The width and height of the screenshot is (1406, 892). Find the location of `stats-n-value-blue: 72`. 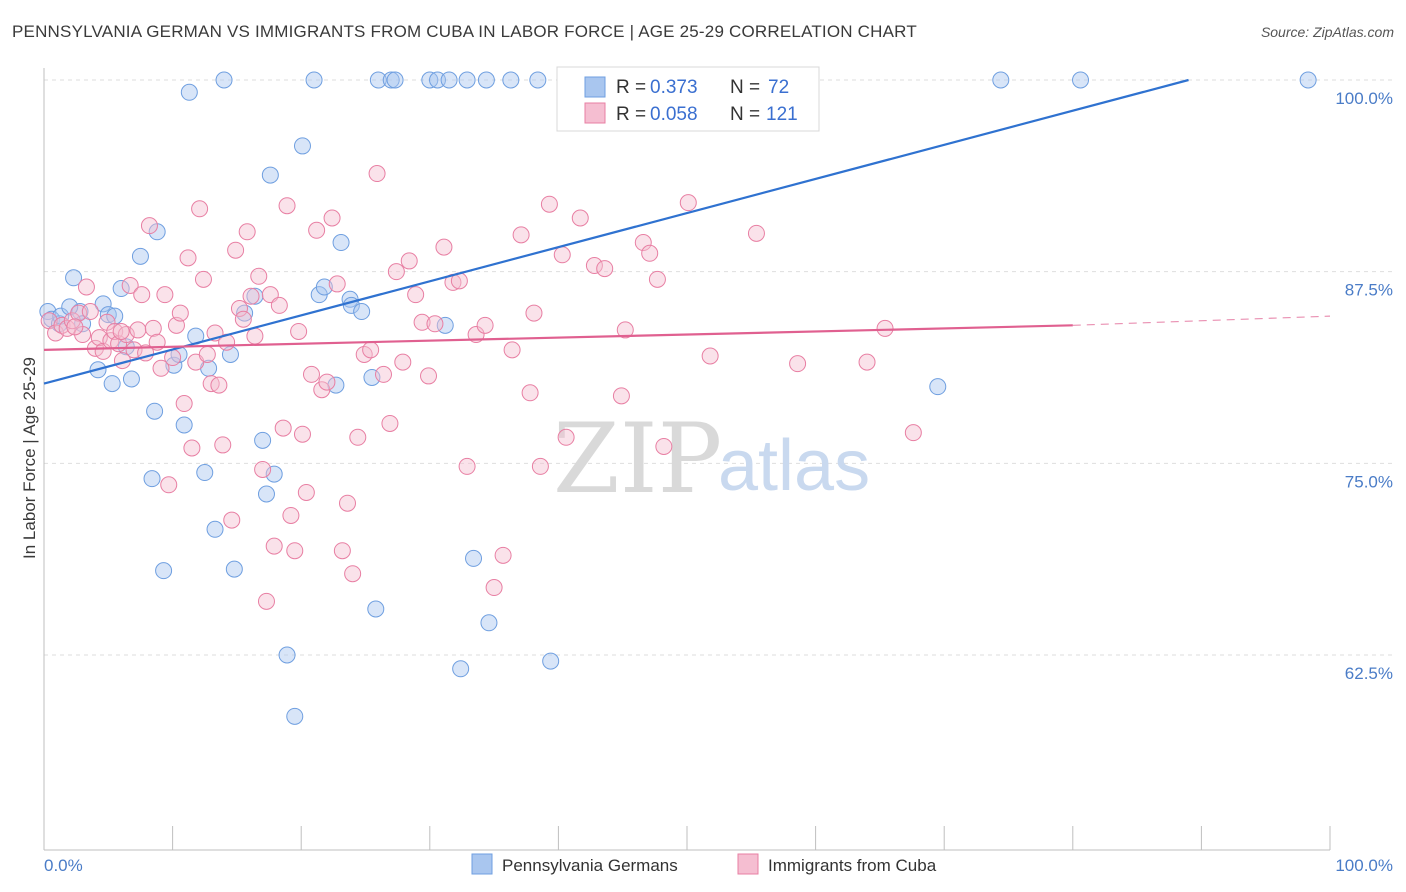

stats-n-value-blue: 72 is located at coordinates (778, 87).